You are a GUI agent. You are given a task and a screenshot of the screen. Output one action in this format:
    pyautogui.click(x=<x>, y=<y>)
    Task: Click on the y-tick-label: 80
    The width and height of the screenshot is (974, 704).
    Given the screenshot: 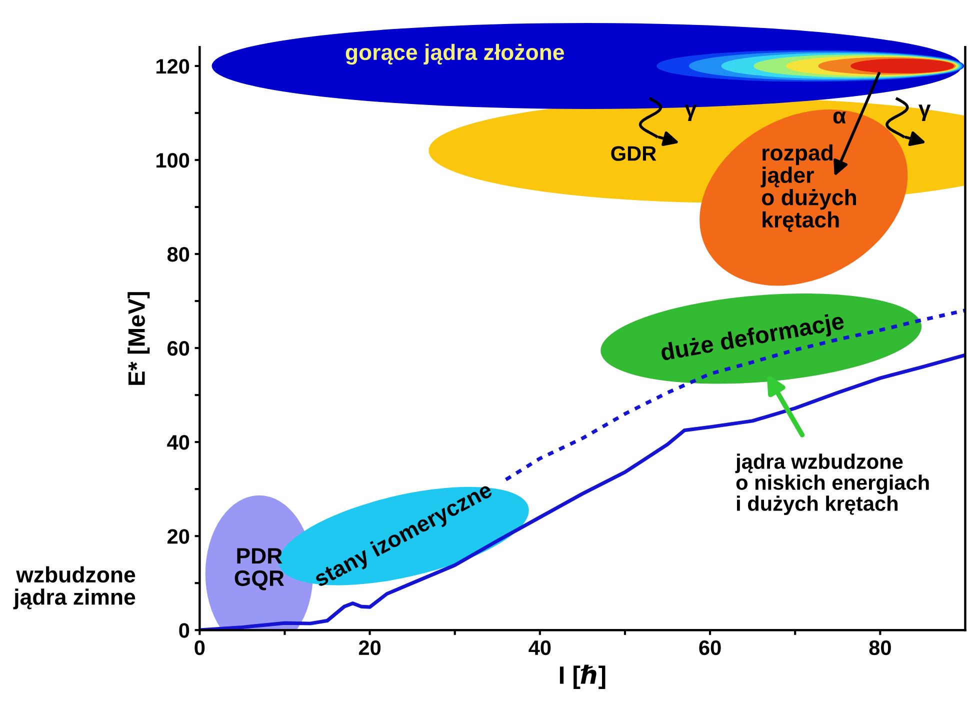 What is the action you would take?
    pyautogui.click(x=178, y=254)
    